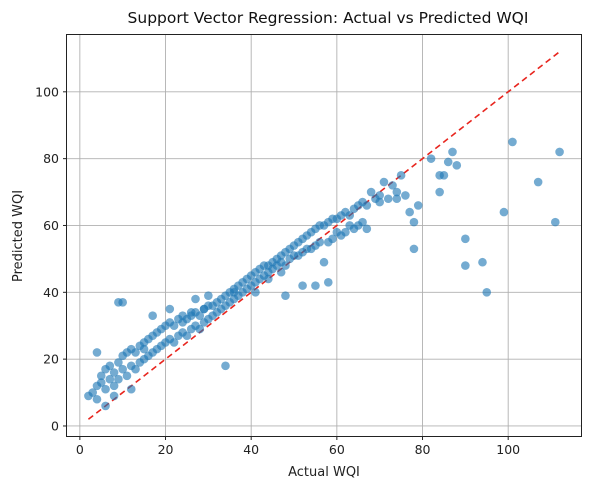  Describe the element at coordinates (51, 225) in the screenshot. I see `y-tick-label: 60` at that location.